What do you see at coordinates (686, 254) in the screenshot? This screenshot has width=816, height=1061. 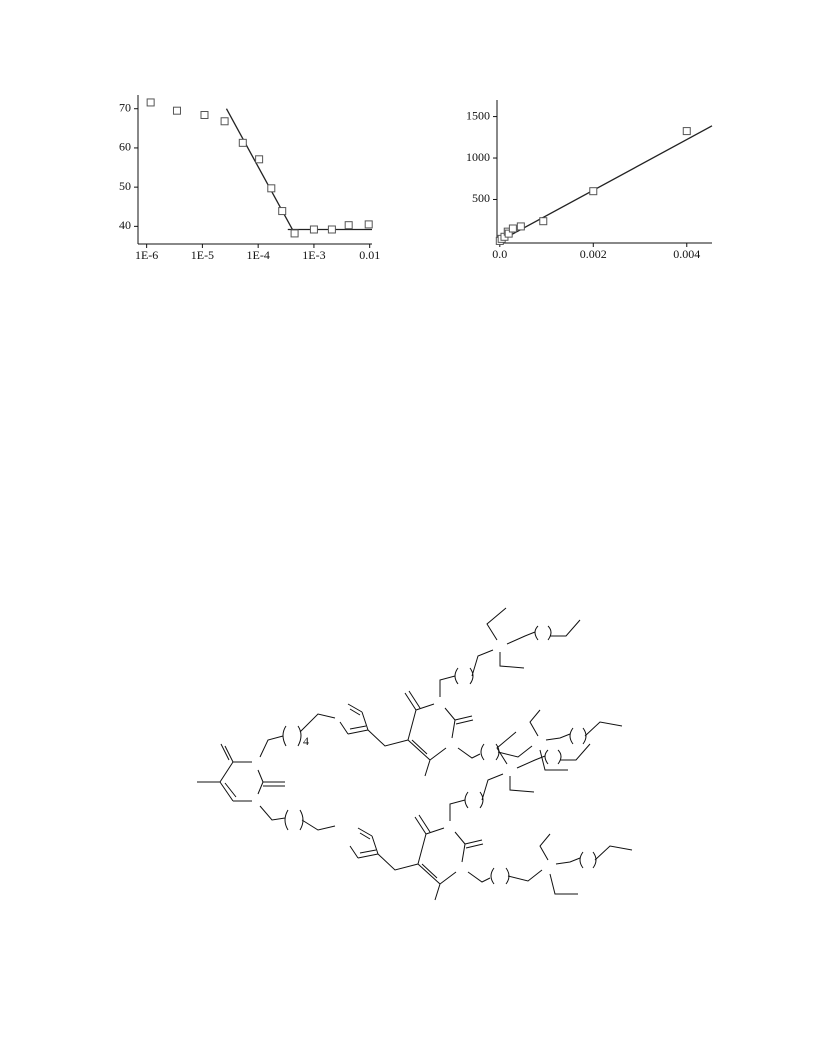 I see `x-tick-label: 0.004` at bounding box center [686, 254].